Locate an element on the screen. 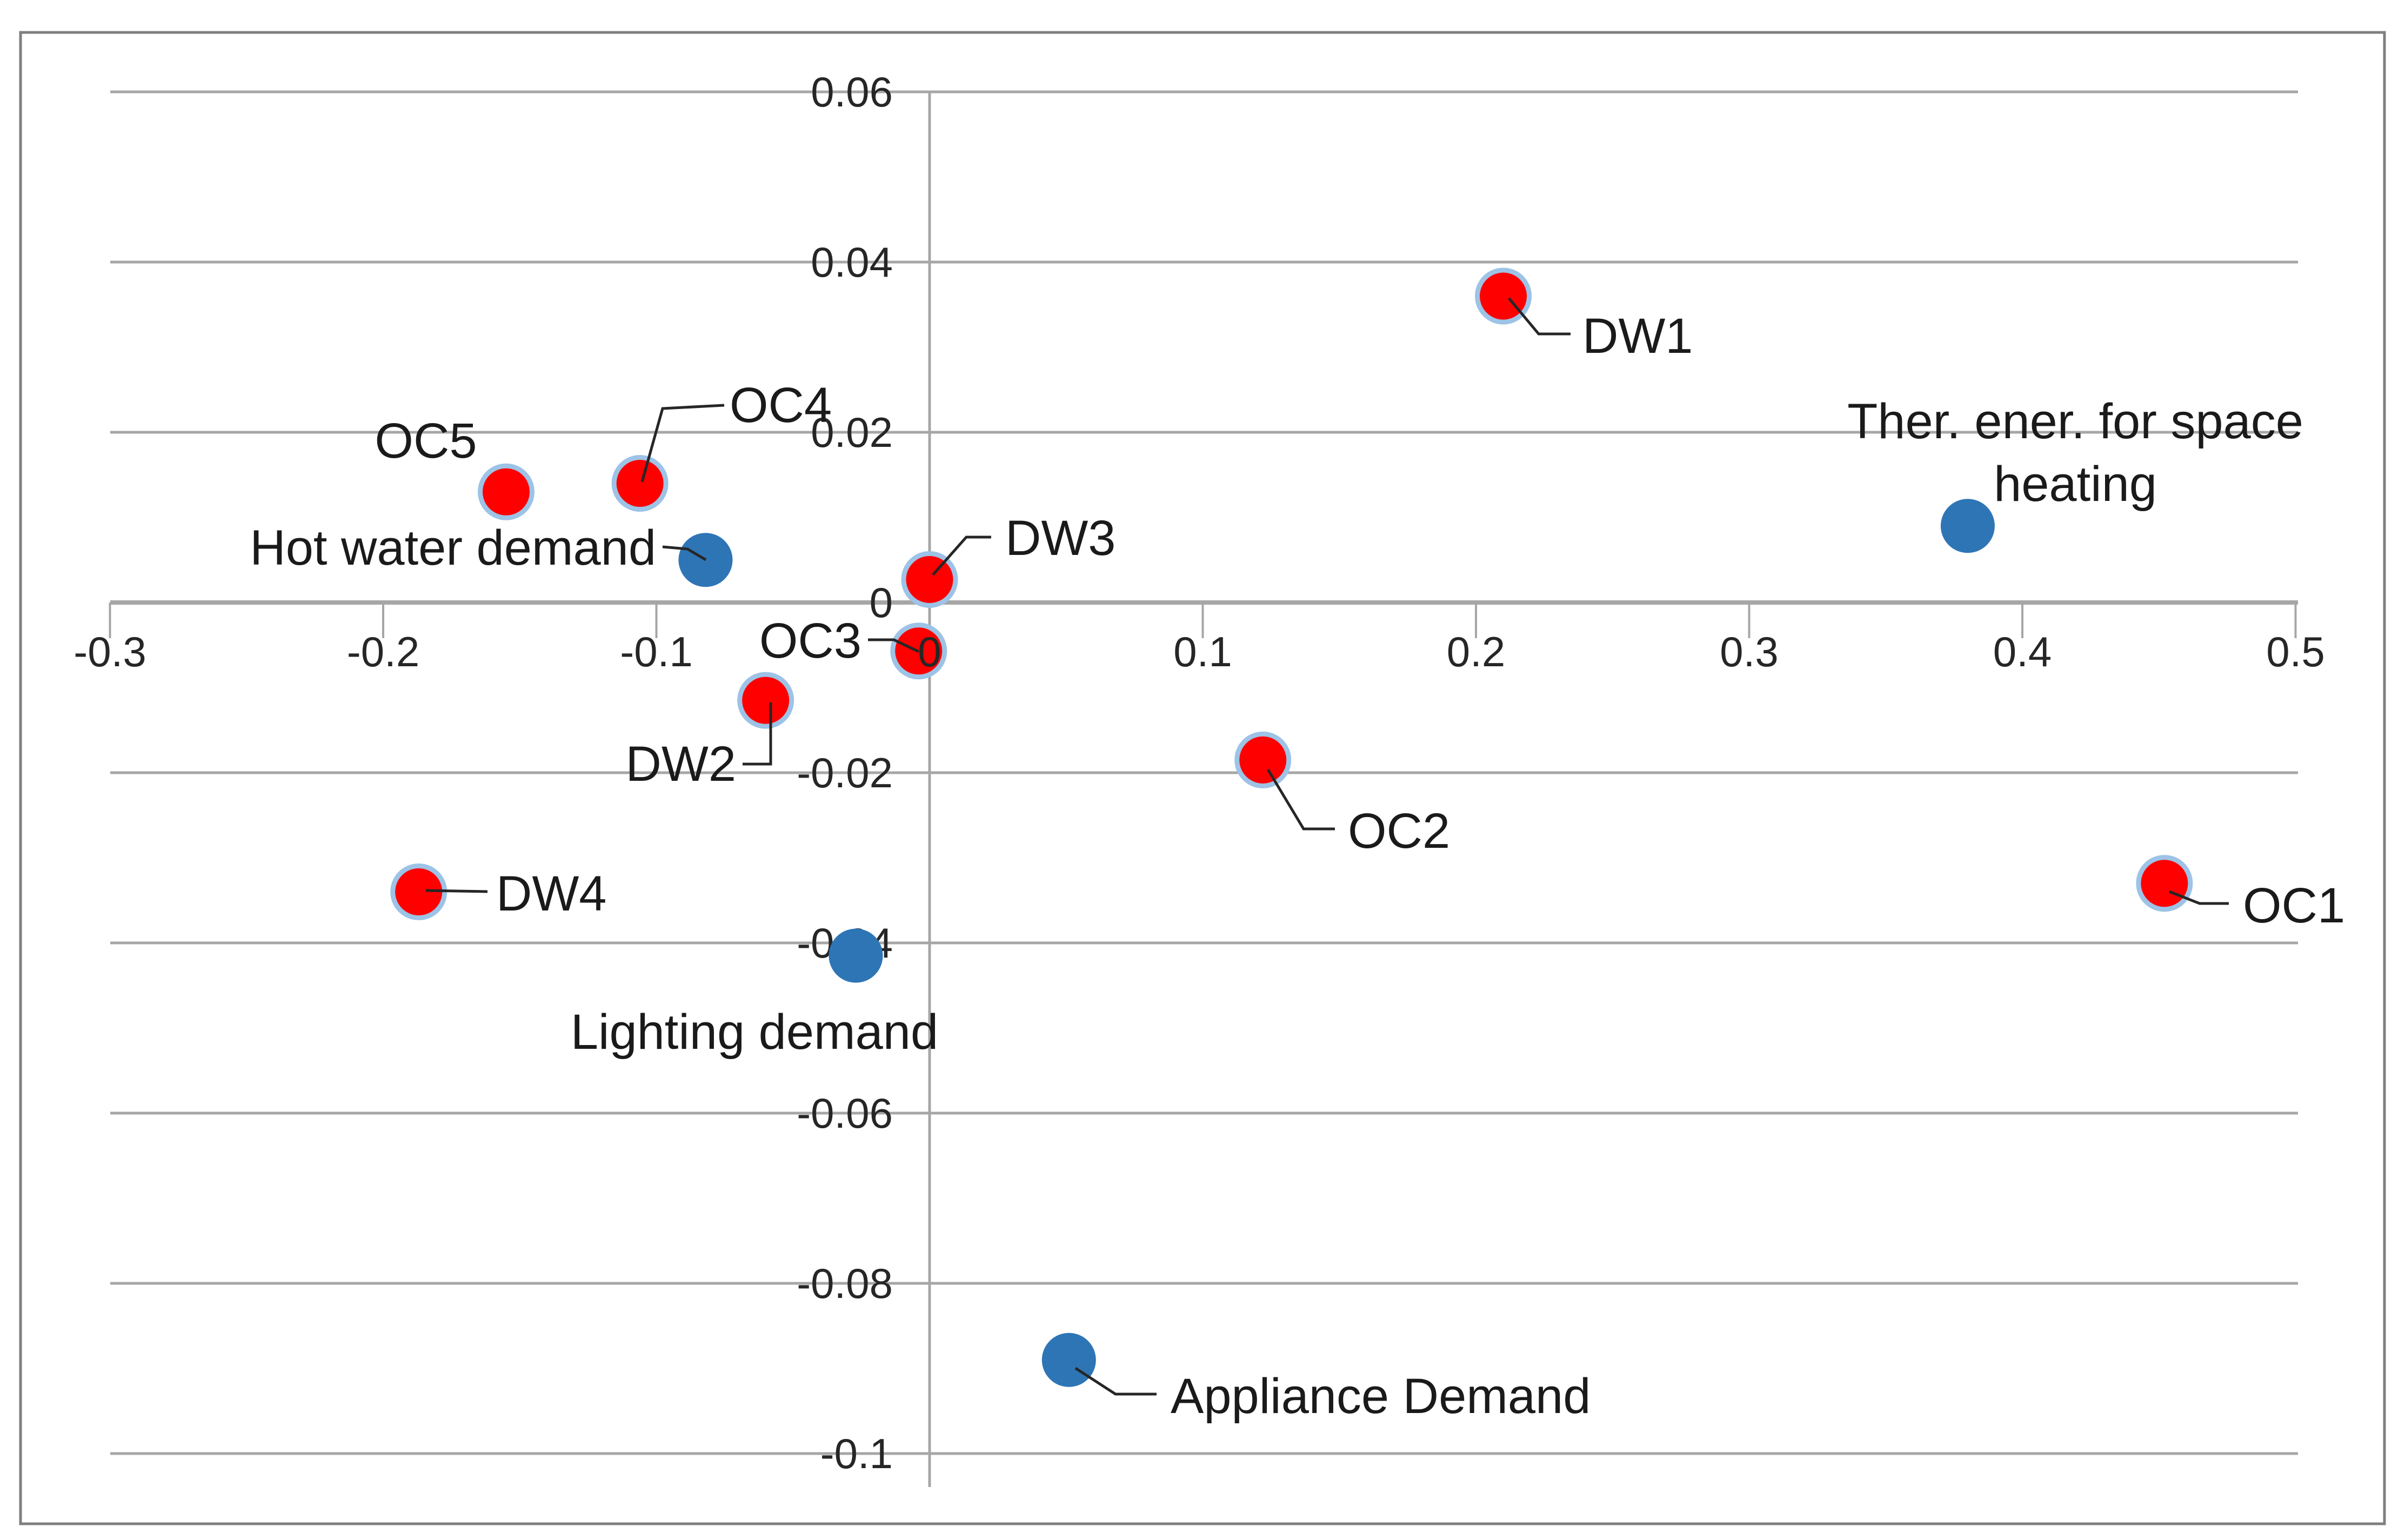 This screenshot has width=2405, height=1540. data-point-OC4 is located at coordinates (640, 483).